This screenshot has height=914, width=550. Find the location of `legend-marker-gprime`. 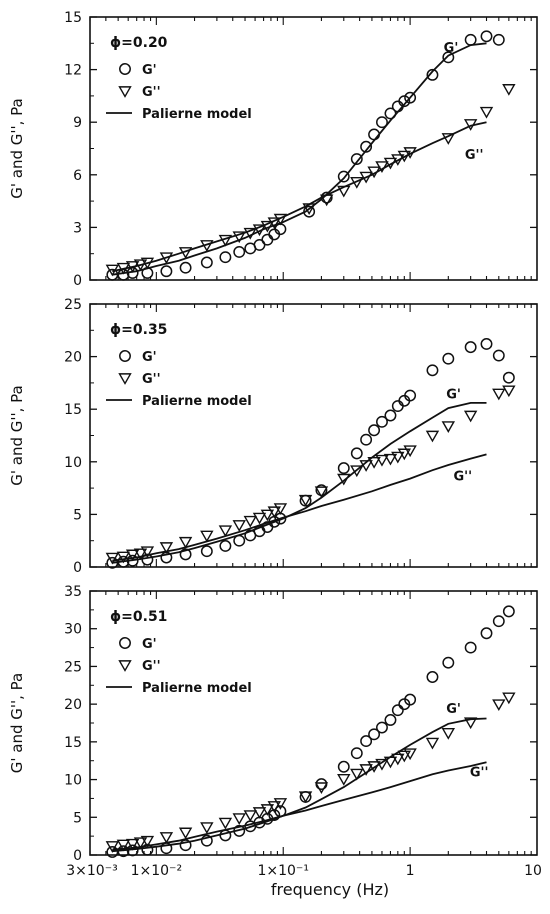

legend-marker-gprime is located at coordinates (125, 356).